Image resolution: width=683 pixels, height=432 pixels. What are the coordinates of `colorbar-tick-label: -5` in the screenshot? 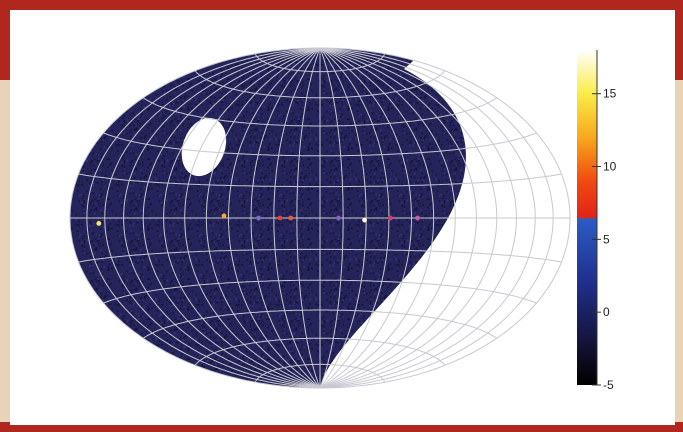 It's located at (608, 385).